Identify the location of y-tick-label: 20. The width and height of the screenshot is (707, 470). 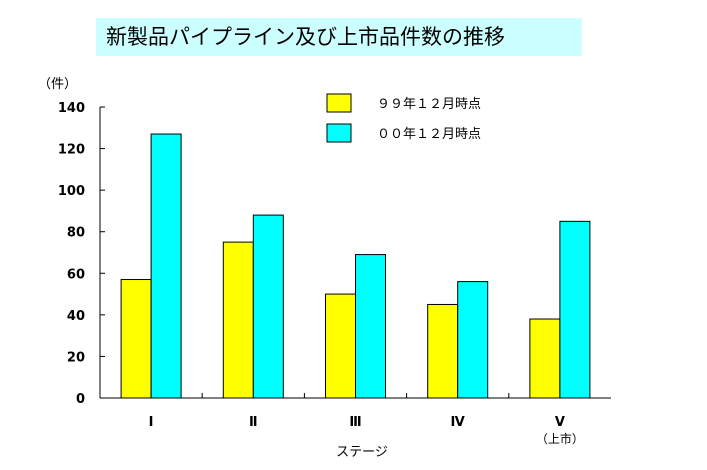
(76, 357).